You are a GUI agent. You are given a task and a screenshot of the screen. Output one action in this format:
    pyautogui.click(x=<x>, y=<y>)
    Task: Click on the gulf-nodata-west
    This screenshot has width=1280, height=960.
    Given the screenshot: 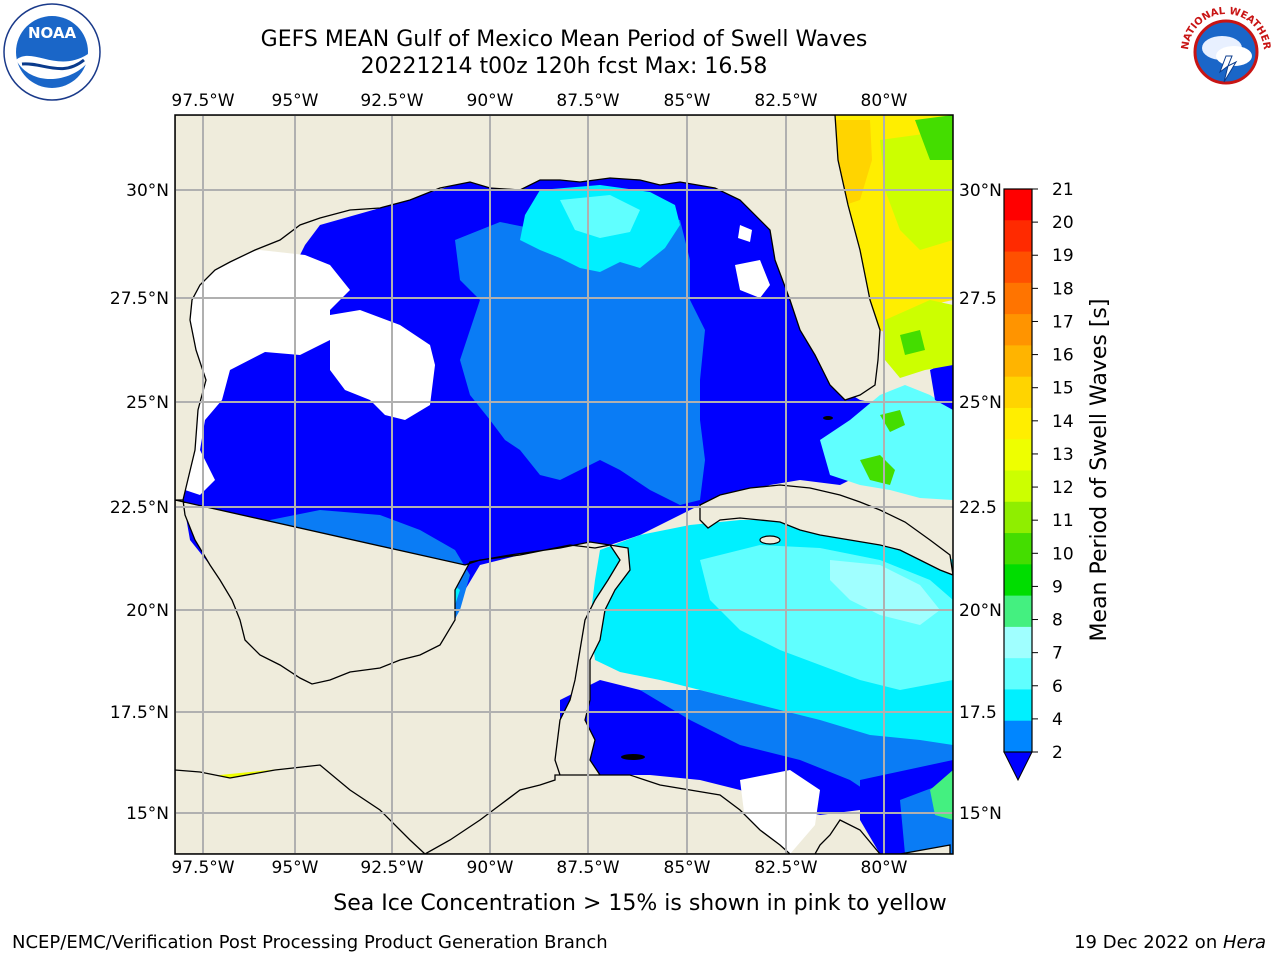 What is the action you would take?
    pyautogui.click(x=266, y=372)
    